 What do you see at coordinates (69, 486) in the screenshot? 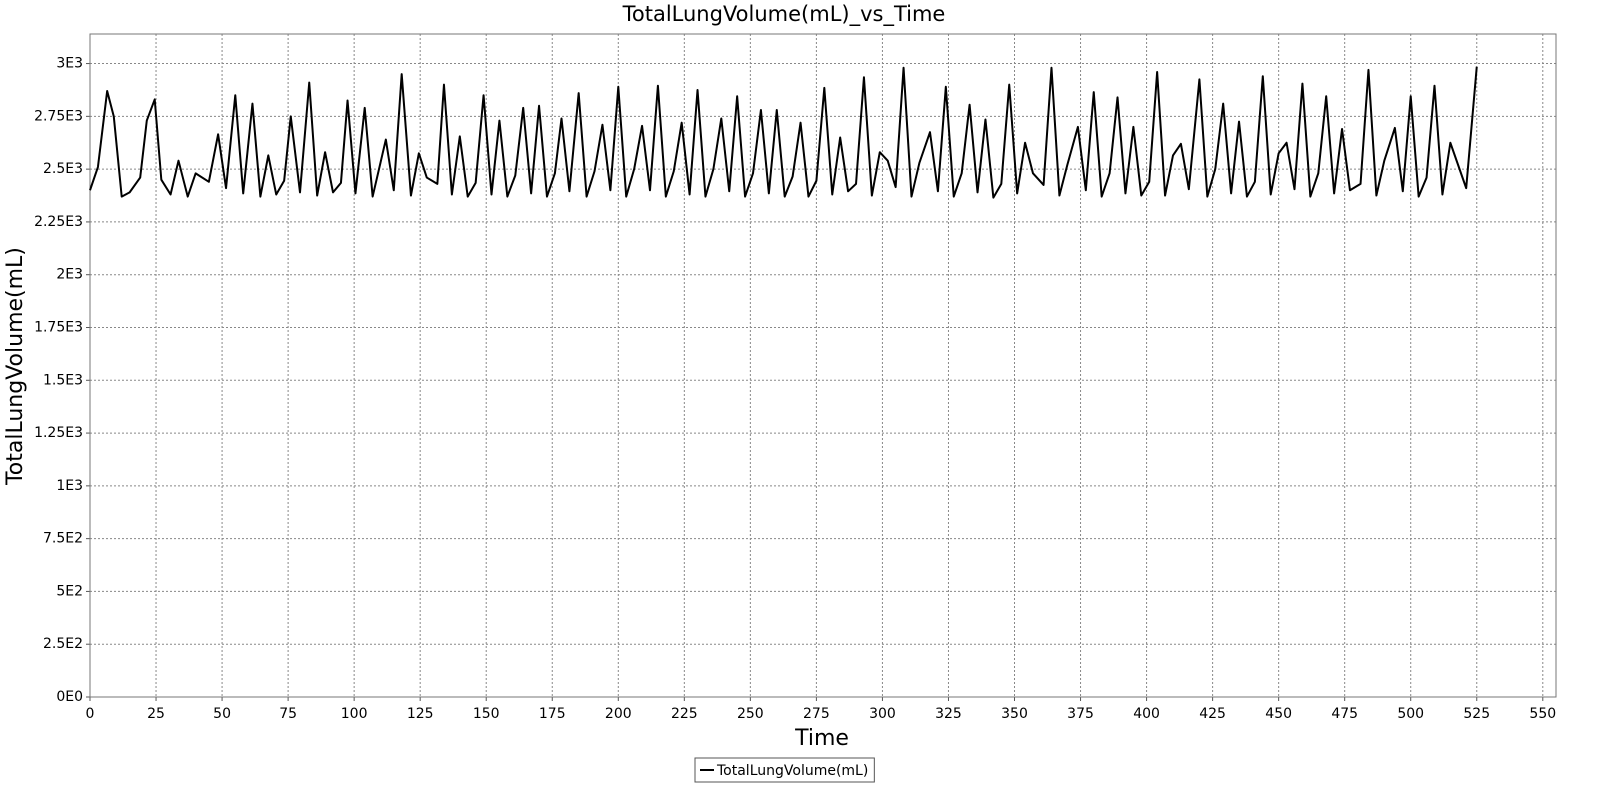
I see `y-tick-label: 1E3` at bounding box center [69, 486].